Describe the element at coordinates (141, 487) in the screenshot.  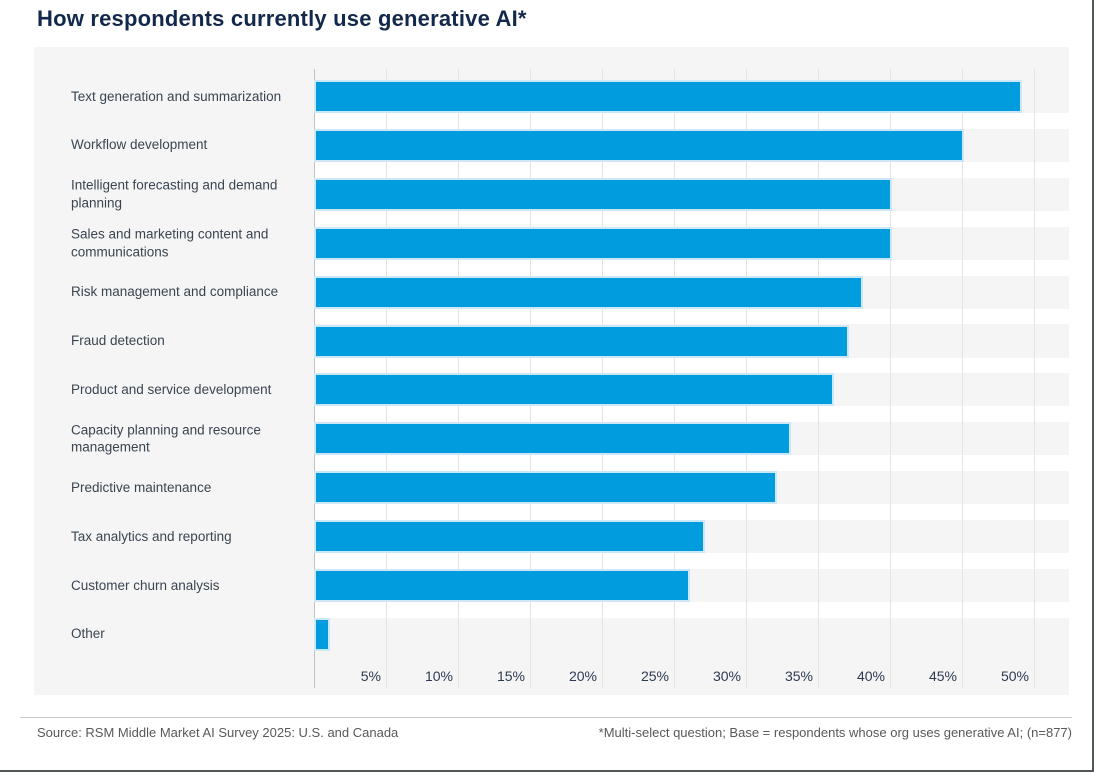
I see `category-label: Predictive maintenance` at that location.